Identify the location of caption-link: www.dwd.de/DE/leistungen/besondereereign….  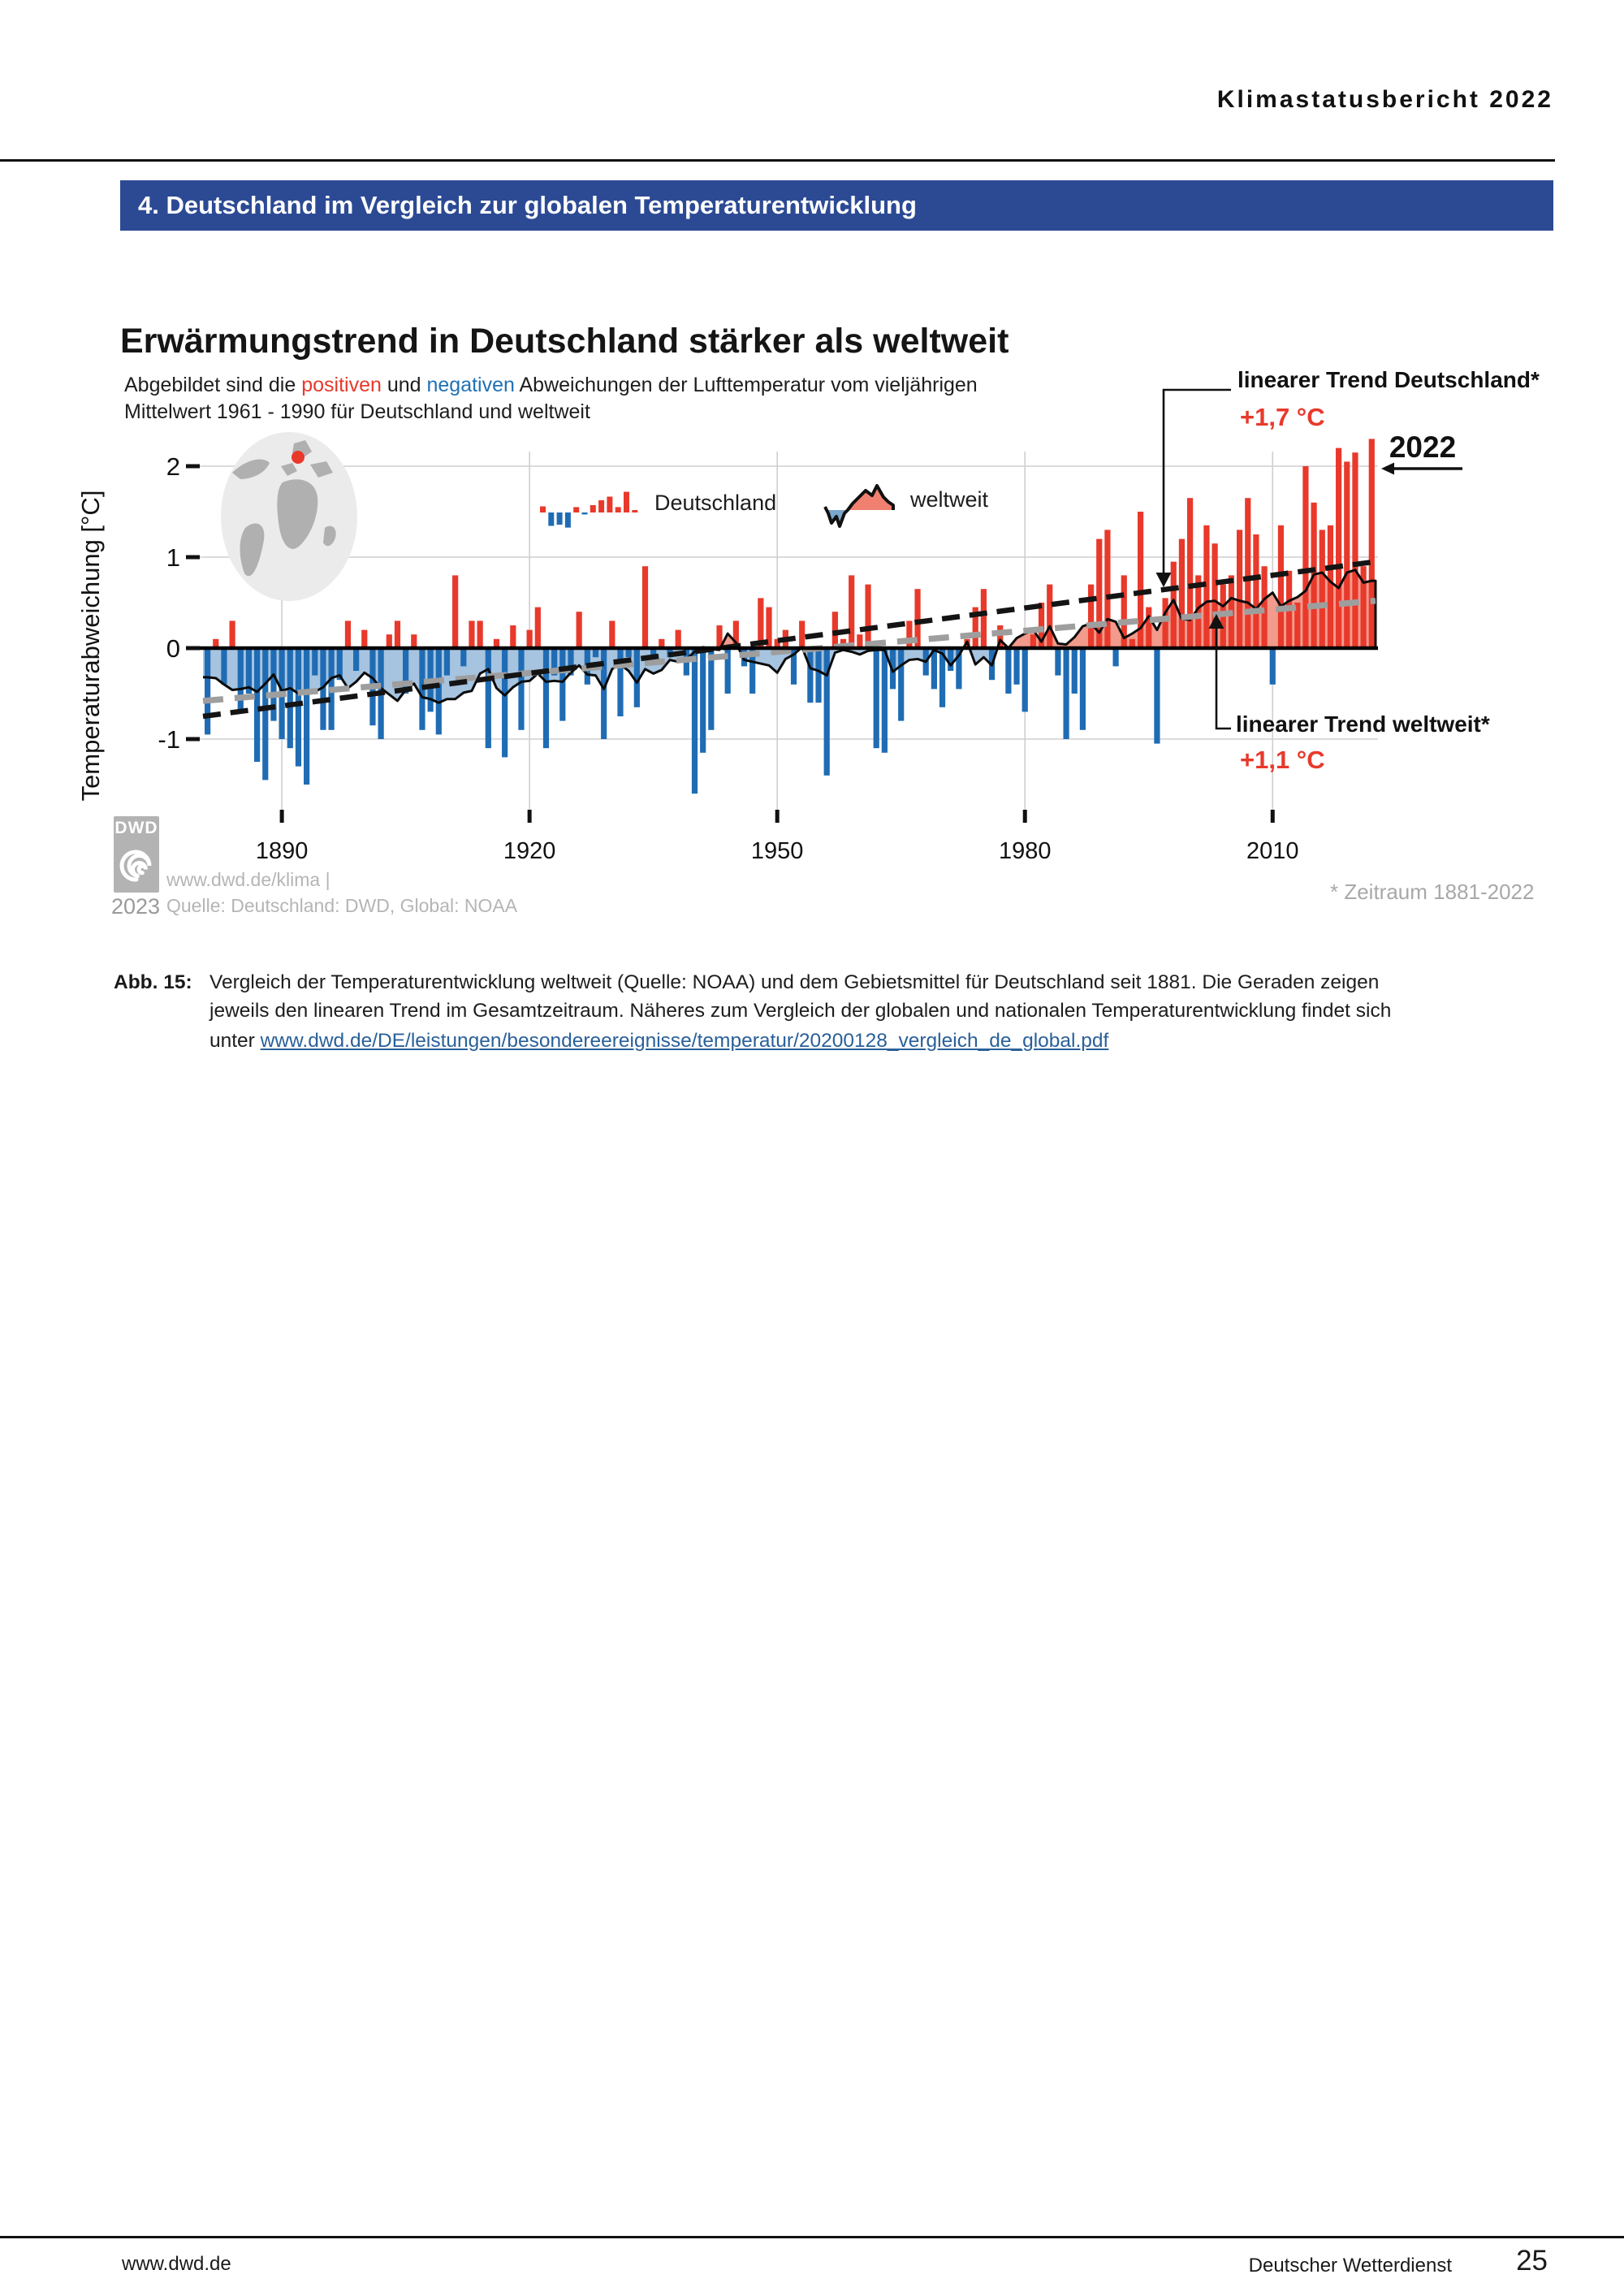
(685, 1041).